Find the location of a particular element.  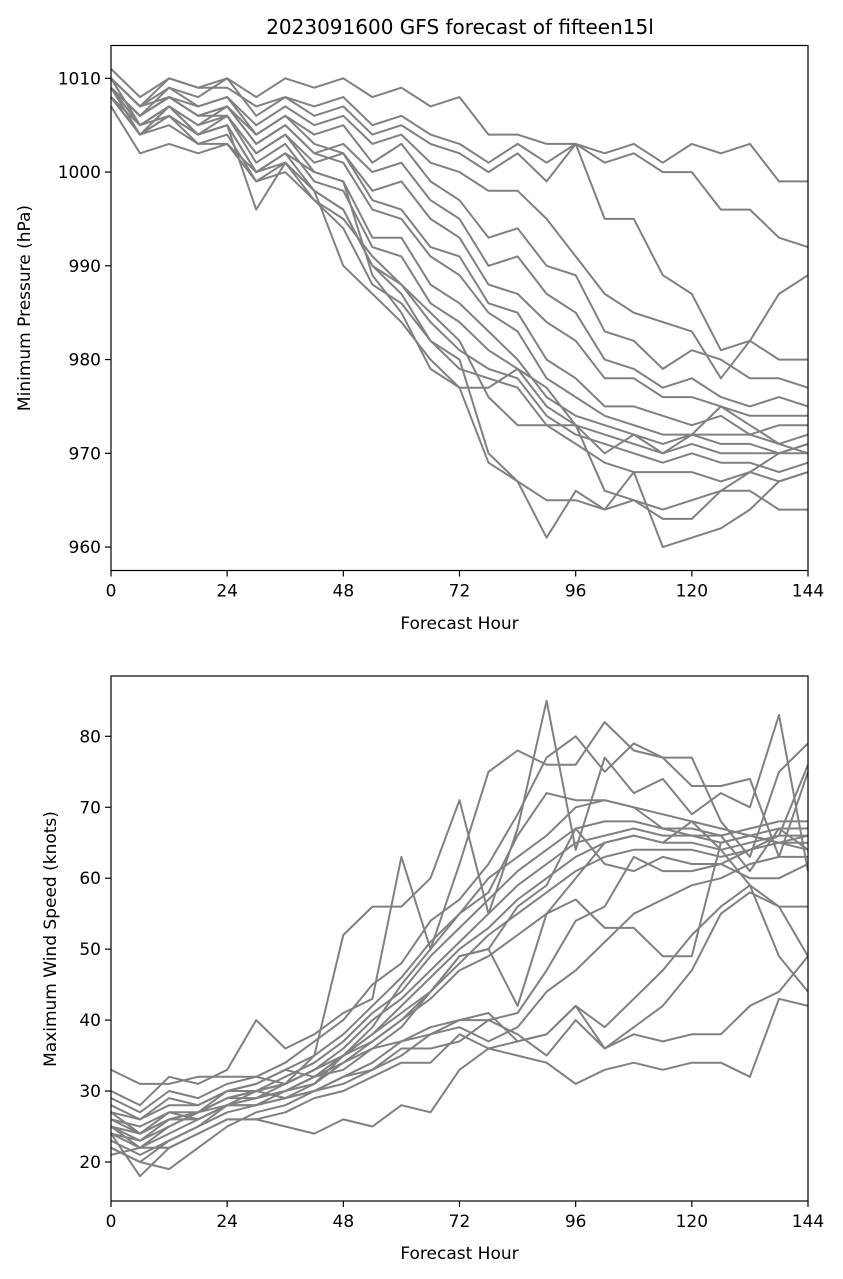

pressure-x-tick-label: 72 is located at coordinates (460, 592).